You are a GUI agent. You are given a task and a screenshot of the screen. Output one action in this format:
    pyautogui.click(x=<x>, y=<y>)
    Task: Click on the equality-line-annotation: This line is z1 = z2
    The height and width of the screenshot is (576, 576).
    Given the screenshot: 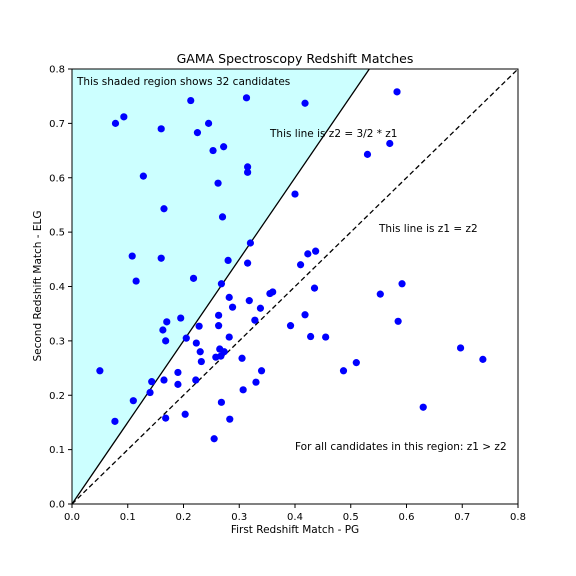 What is the action you would take?
    pyautogui.click(x=428, y=229)
    